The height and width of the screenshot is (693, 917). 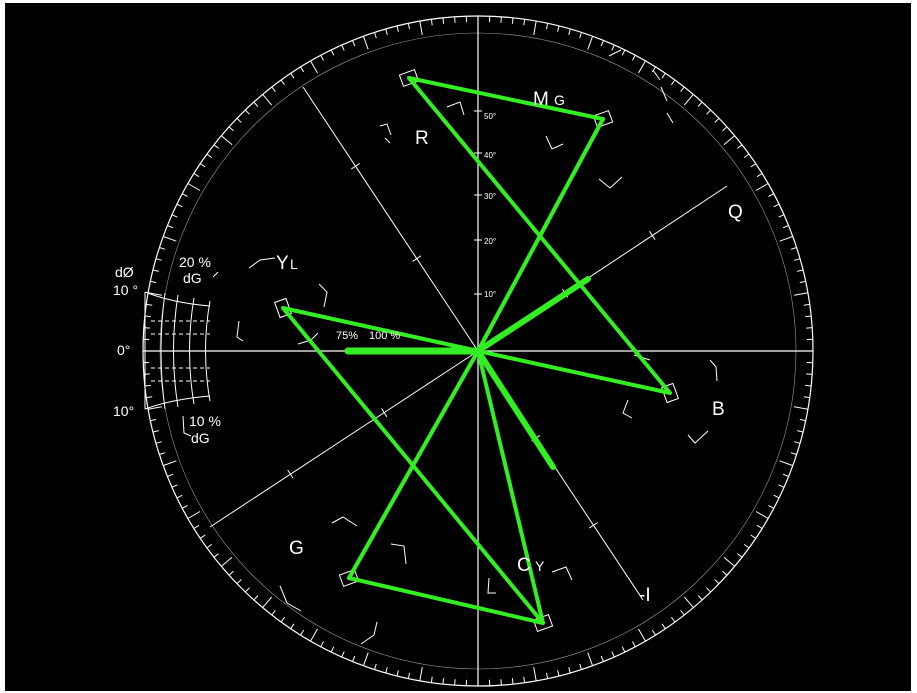 What do you see at coordinates (490, 116) in the screenshot?
I see `ruler-label-50: 50°` at bounding box center [490, 116].